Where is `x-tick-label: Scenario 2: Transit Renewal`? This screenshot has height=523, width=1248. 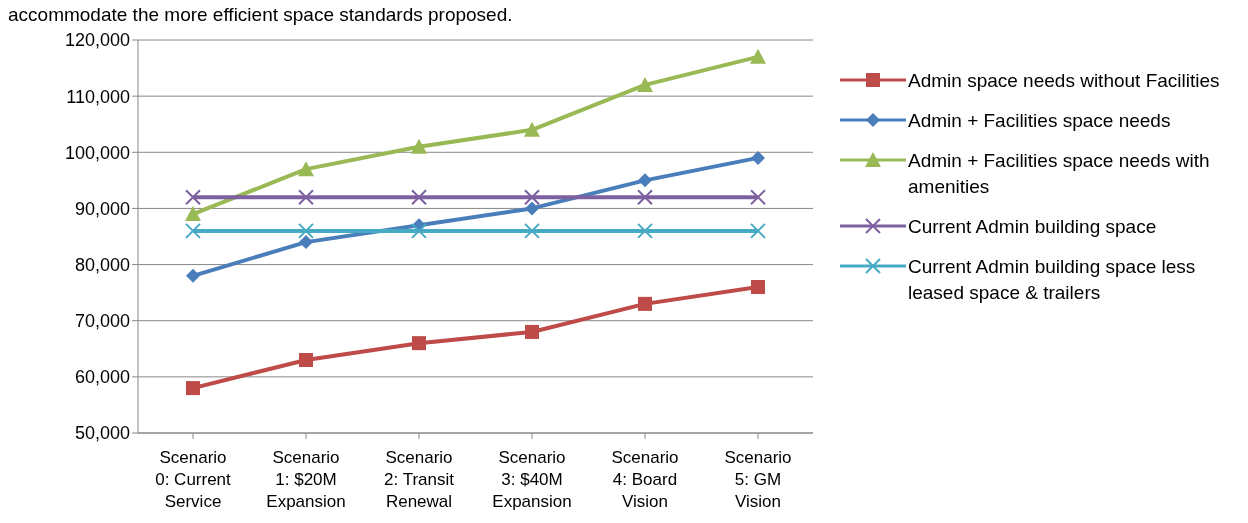 x-tick-label: Scenario 2: Transit Renewal is located at coordinates (419, 479).